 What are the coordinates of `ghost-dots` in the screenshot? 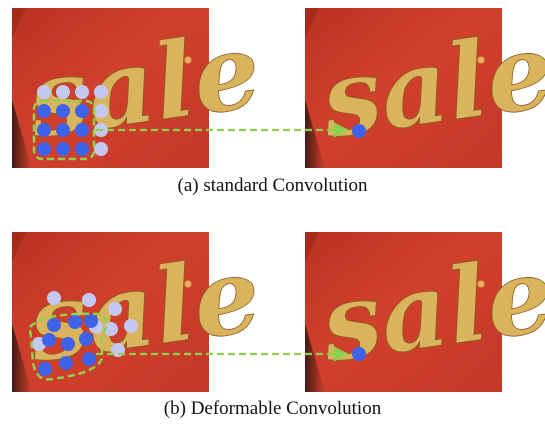 It's located at (72, 120).